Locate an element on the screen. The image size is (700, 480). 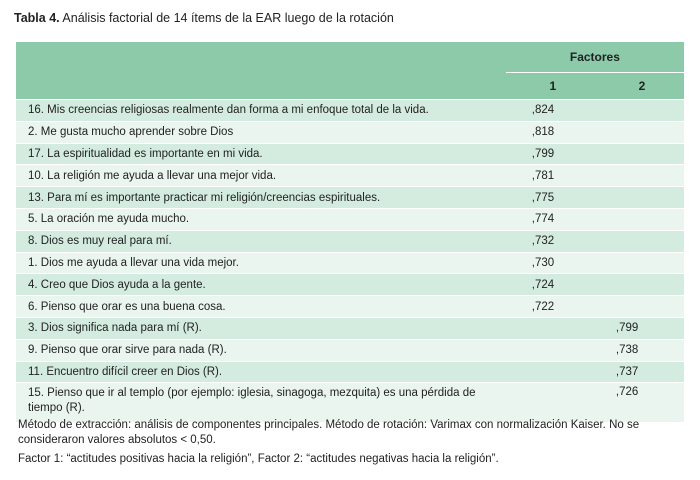
factor2-loading: ,738 is located at coordinates (641, 350).